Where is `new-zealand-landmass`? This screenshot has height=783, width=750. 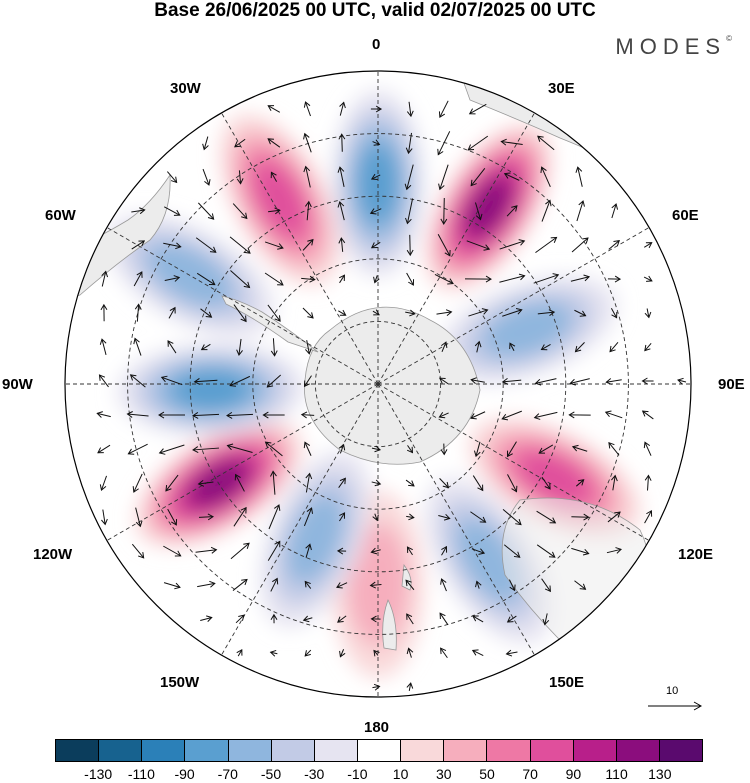
new-zealand-landmass is located at coordinates (397, 607).